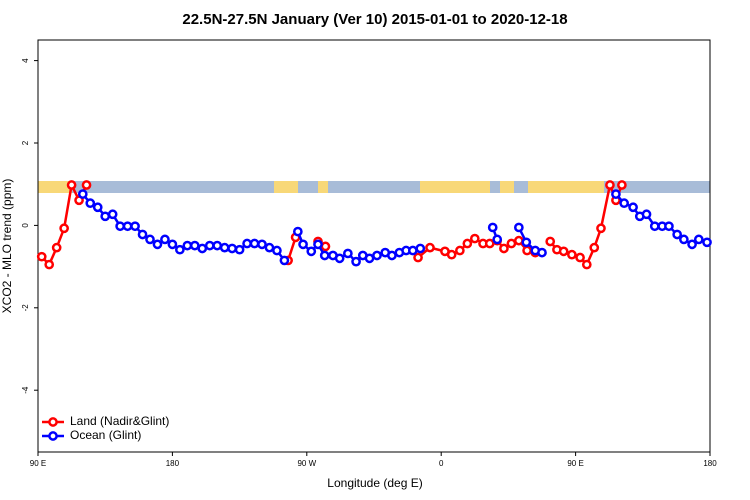  What do you see at coordinates (374, 187) in the screenshot?
I see `land-ocean-strip` at bounding box center [374, 187].